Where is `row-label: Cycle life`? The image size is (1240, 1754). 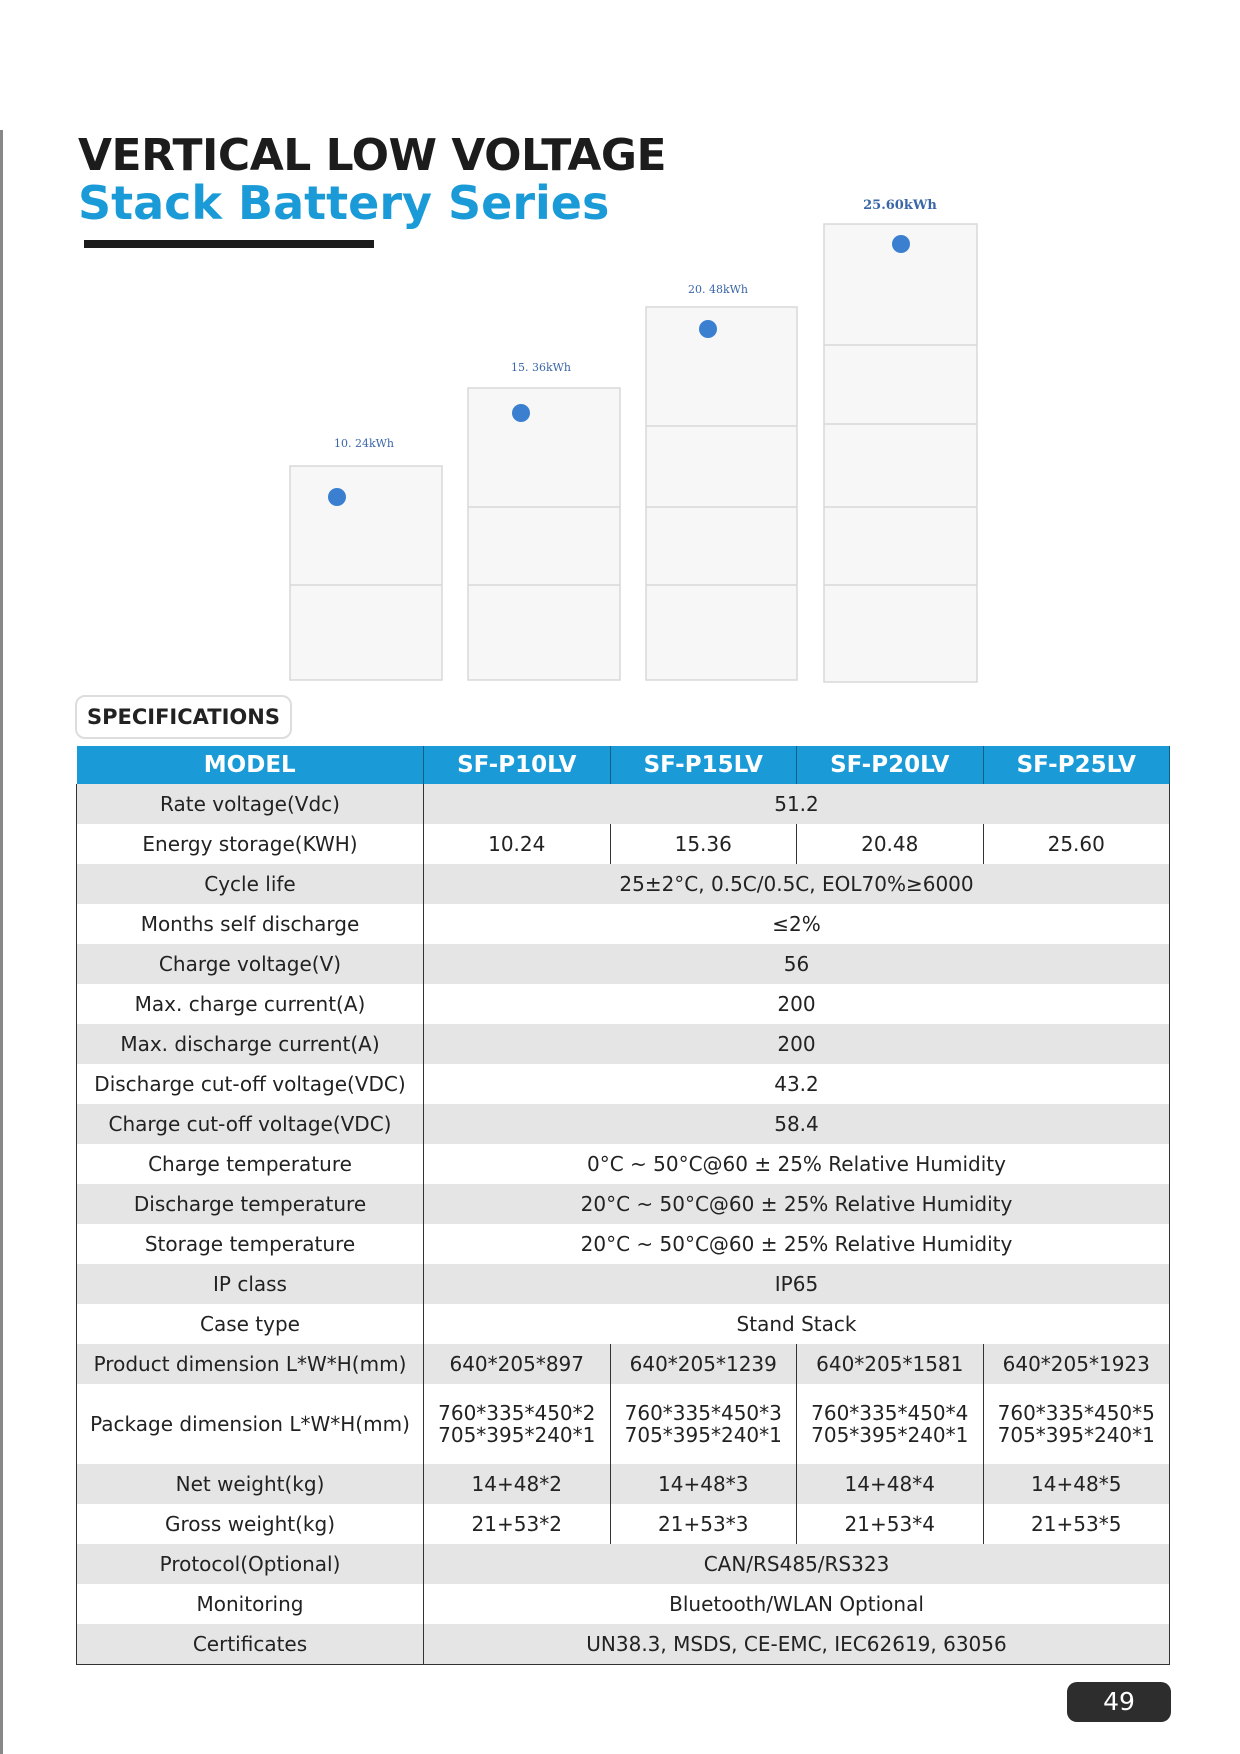
row-label: Cycle life is located at coordinates (250, 884).